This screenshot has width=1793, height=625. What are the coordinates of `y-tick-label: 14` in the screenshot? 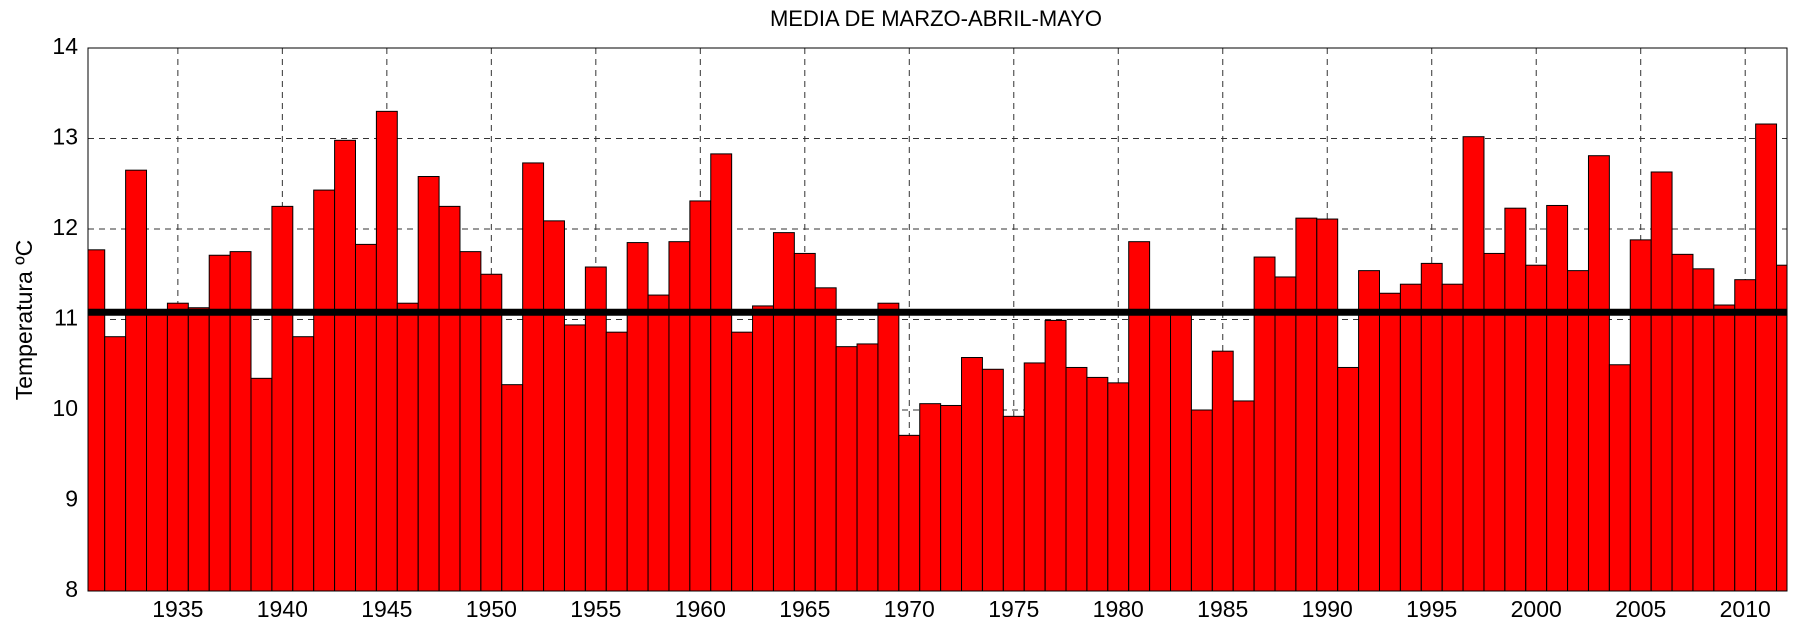 It's located at (65, 46).